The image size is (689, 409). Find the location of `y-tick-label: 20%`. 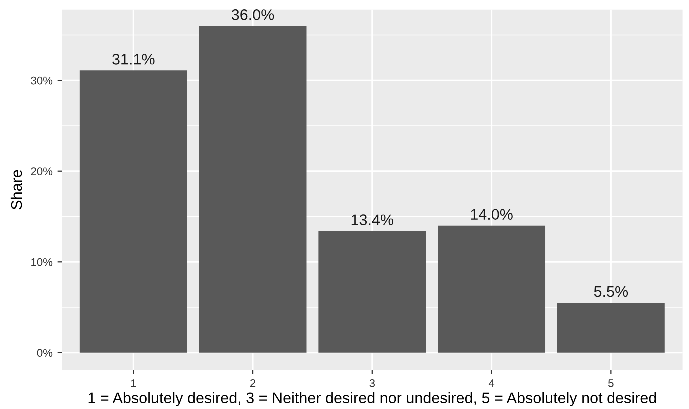

y-tick-label: 20% is located at coordinates (42, 172).